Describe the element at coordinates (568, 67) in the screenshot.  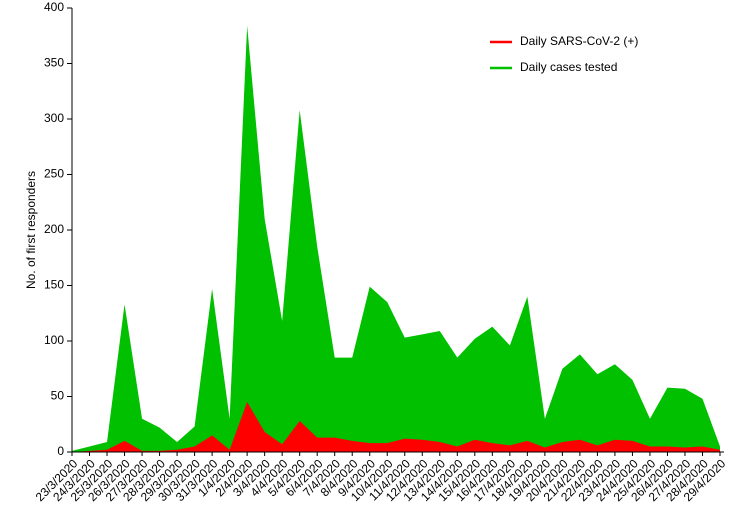
I see `legend-label: Daily cases tested` at that location.